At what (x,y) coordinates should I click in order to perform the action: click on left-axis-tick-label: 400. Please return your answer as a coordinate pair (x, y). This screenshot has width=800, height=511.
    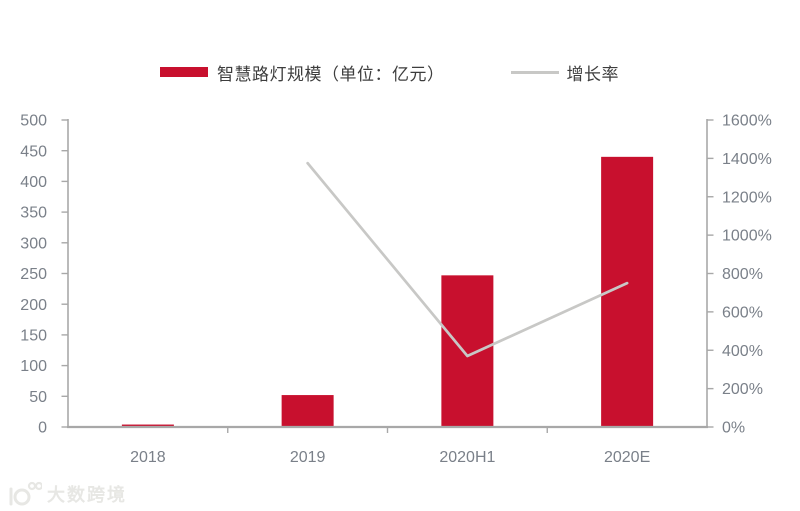
    Looking at the image, I should click on (33, 182).